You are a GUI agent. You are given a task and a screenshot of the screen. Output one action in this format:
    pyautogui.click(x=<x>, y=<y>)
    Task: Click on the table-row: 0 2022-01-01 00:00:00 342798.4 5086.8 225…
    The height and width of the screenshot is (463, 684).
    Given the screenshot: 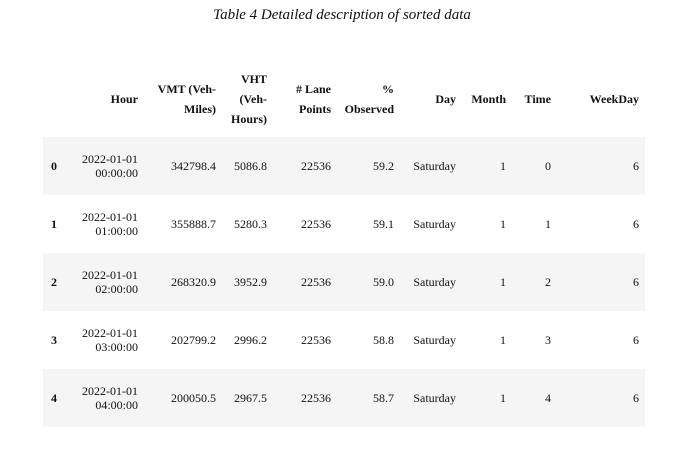 What is the action you would take?
    pyautogui.click(x=344, y=166)
    